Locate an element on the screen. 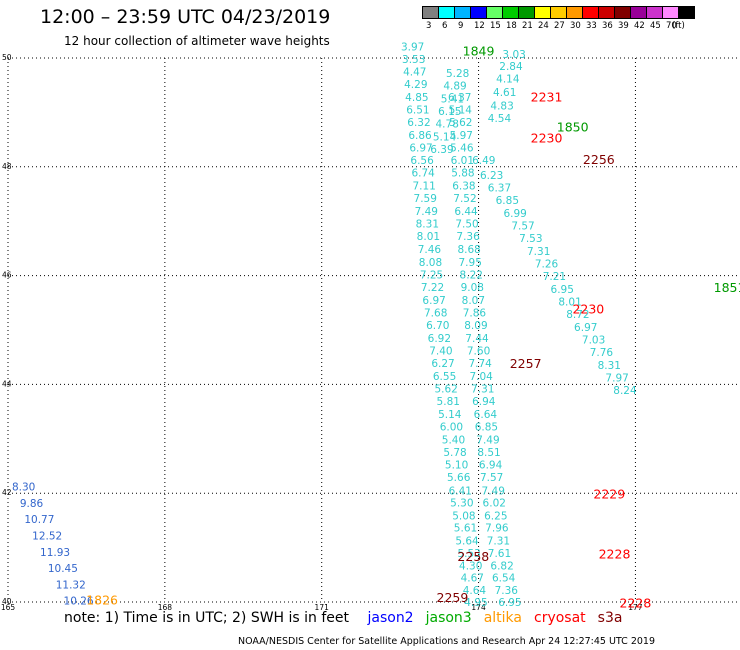  pass-time-label: 1826 is located at coordinates (102, 600).